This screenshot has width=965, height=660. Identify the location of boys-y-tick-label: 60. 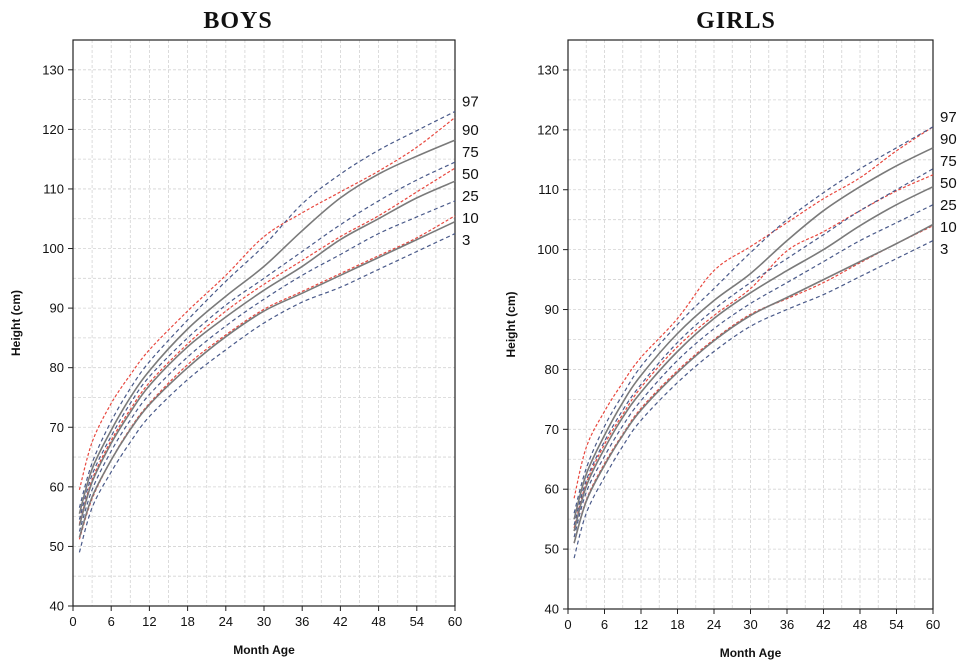
(57, 486).